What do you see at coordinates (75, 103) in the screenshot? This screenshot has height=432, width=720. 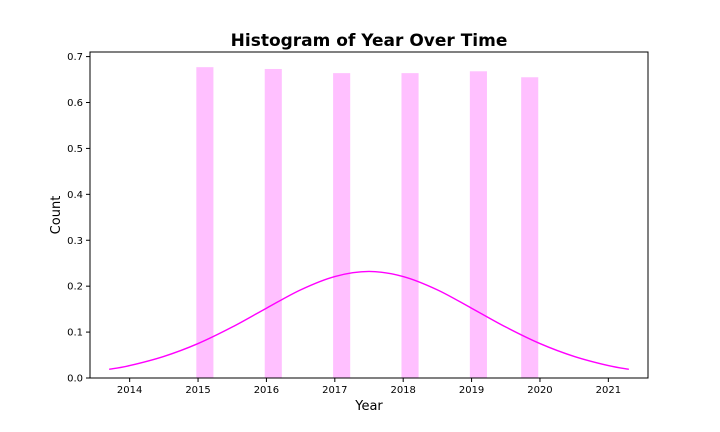 I see `y-tick-label: 0.6` at bounding box center [75, 103].